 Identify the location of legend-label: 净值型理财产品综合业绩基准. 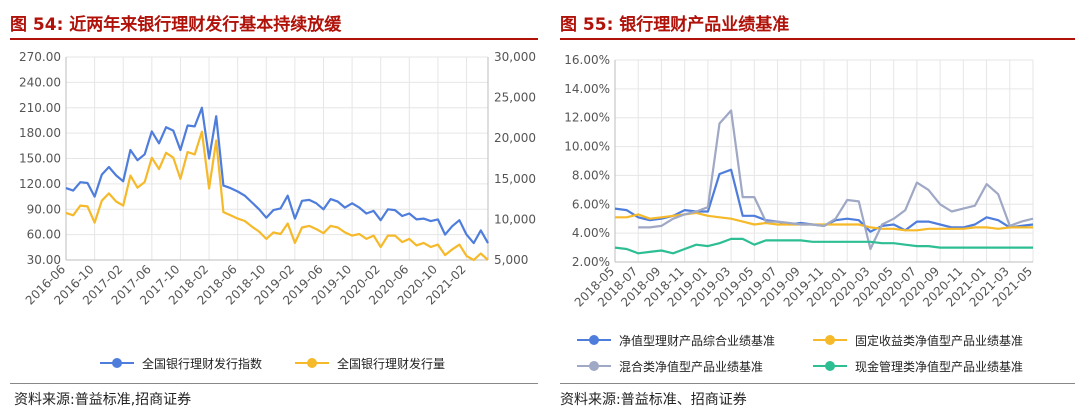
(697, 340).